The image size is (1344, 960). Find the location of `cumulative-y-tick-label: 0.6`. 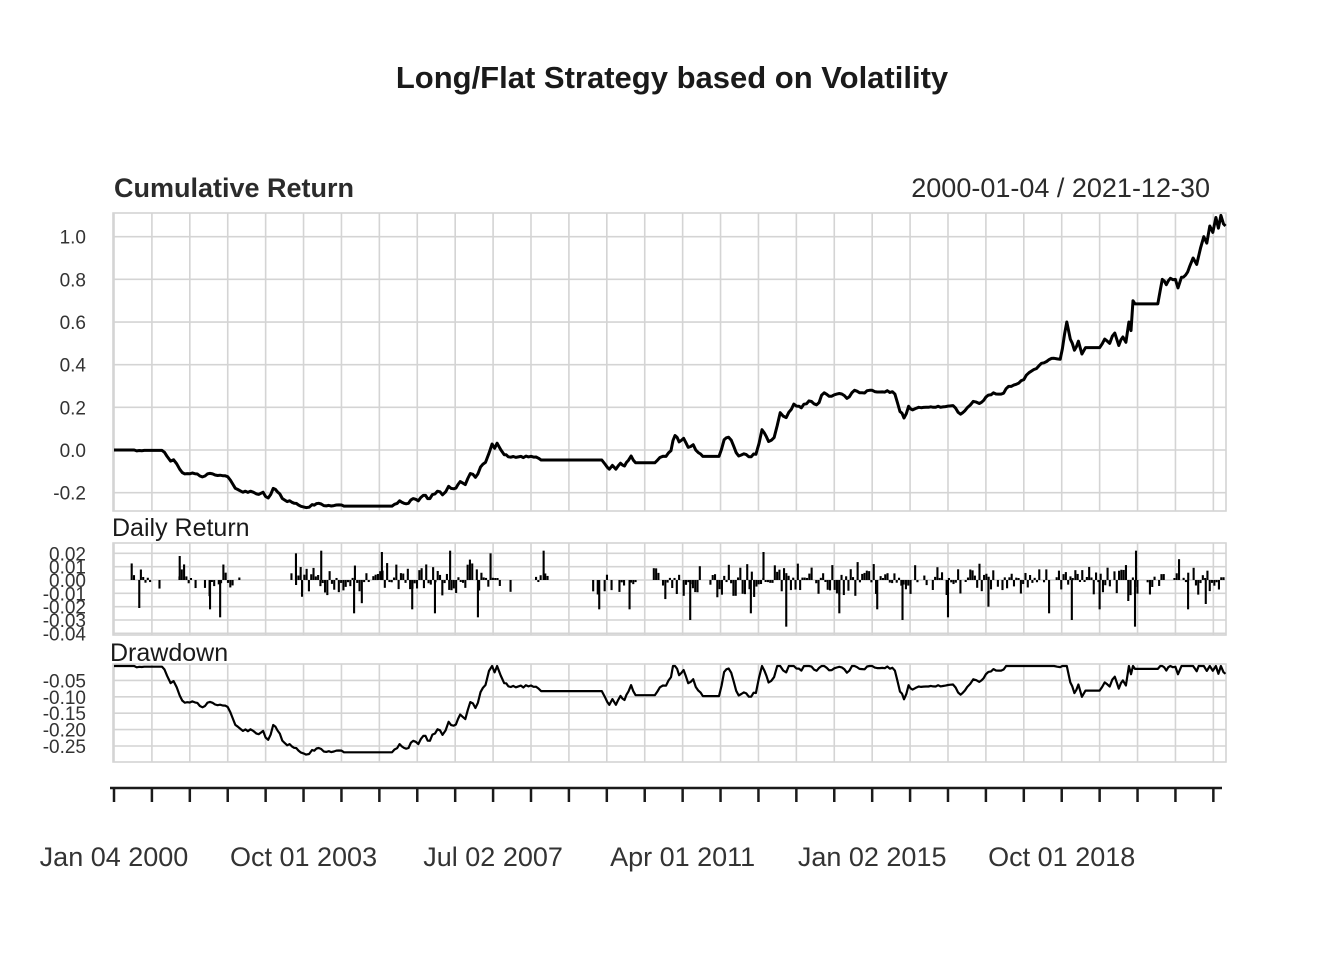

cumulative-y-tick-label: 0.6 is located at coordinates (73, 323).